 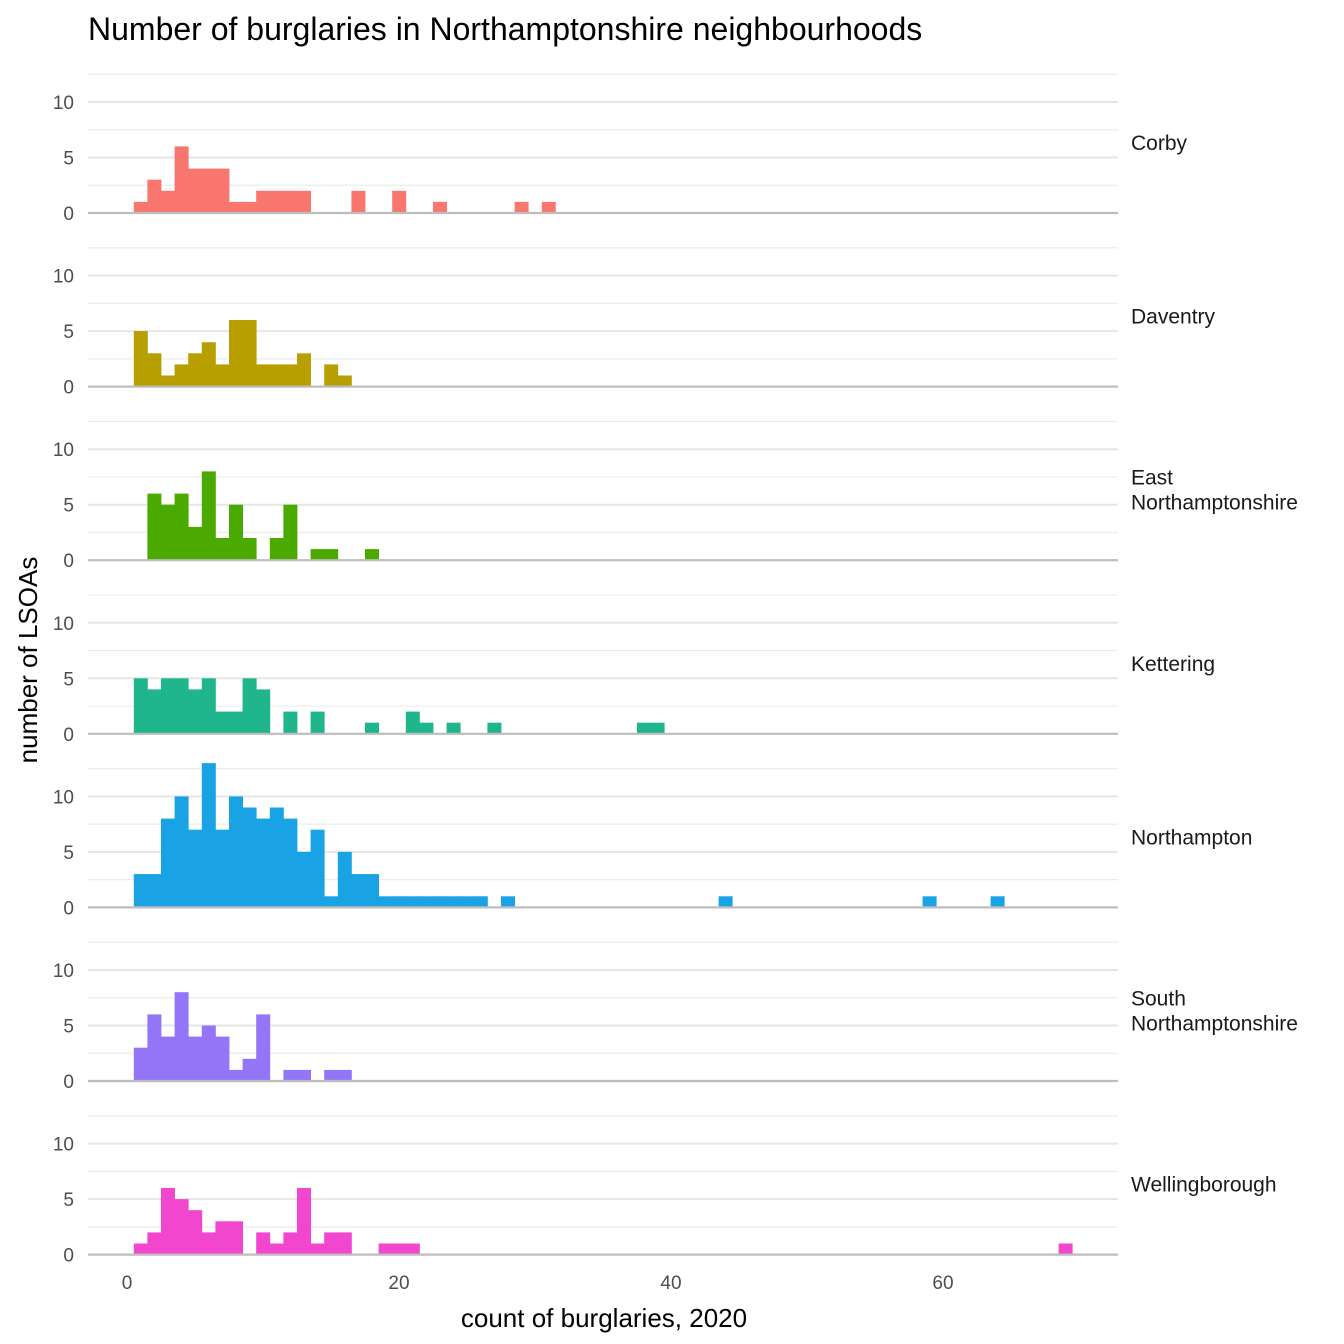 I want to click on facet-panel-wellingborough: 0 5 10 Wellingborough, so click(x=665, y=1191).